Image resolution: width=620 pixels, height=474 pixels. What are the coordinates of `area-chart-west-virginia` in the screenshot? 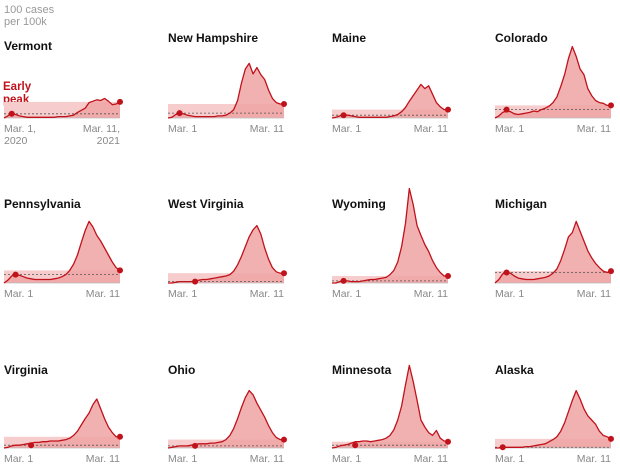 It's located at (227, 254).